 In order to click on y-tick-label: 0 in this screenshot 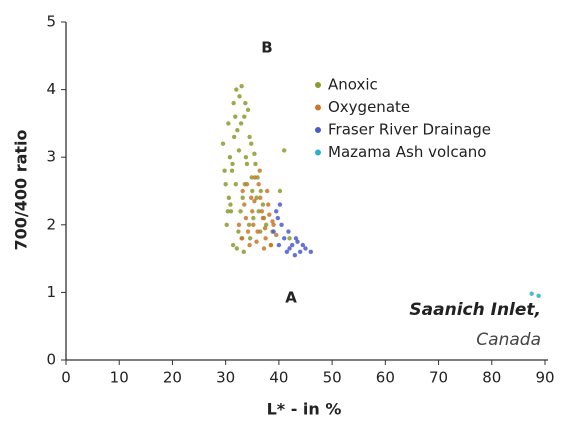, I will do `click(51, 360)`.